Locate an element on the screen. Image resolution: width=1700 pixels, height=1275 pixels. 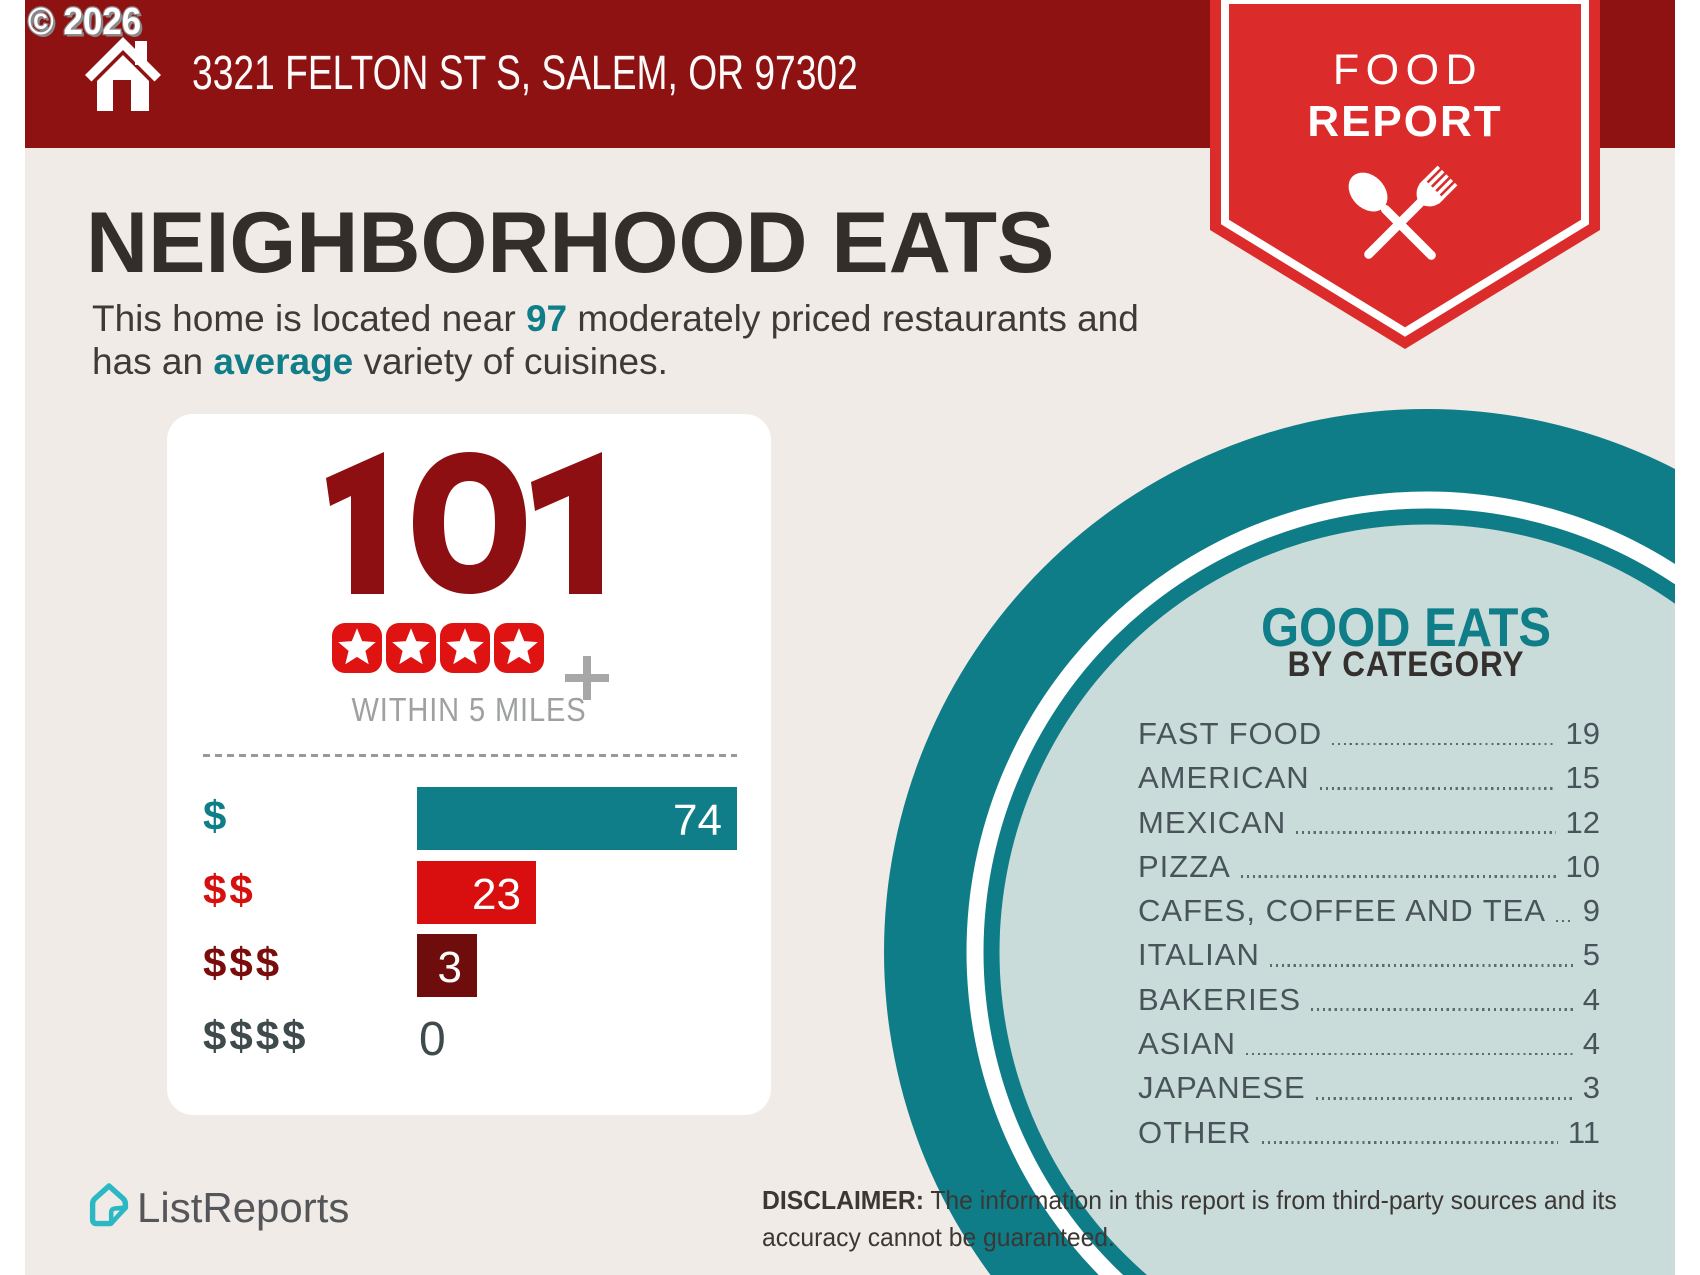
svg-text: REPORT is located at coordinates (1404, 121).